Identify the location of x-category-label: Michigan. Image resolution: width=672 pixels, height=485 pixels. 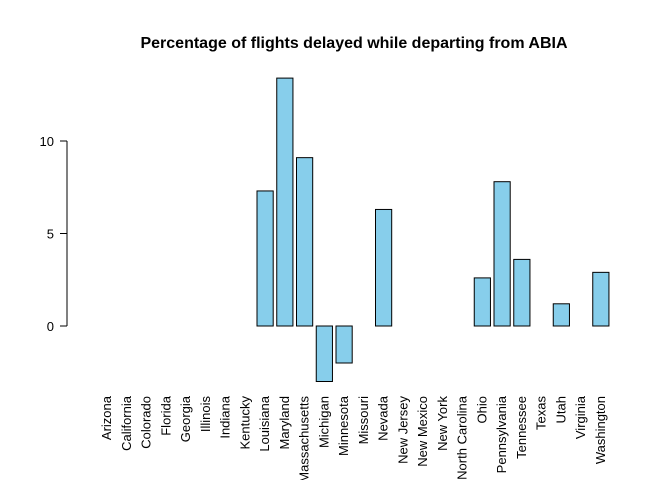
(323, 422).